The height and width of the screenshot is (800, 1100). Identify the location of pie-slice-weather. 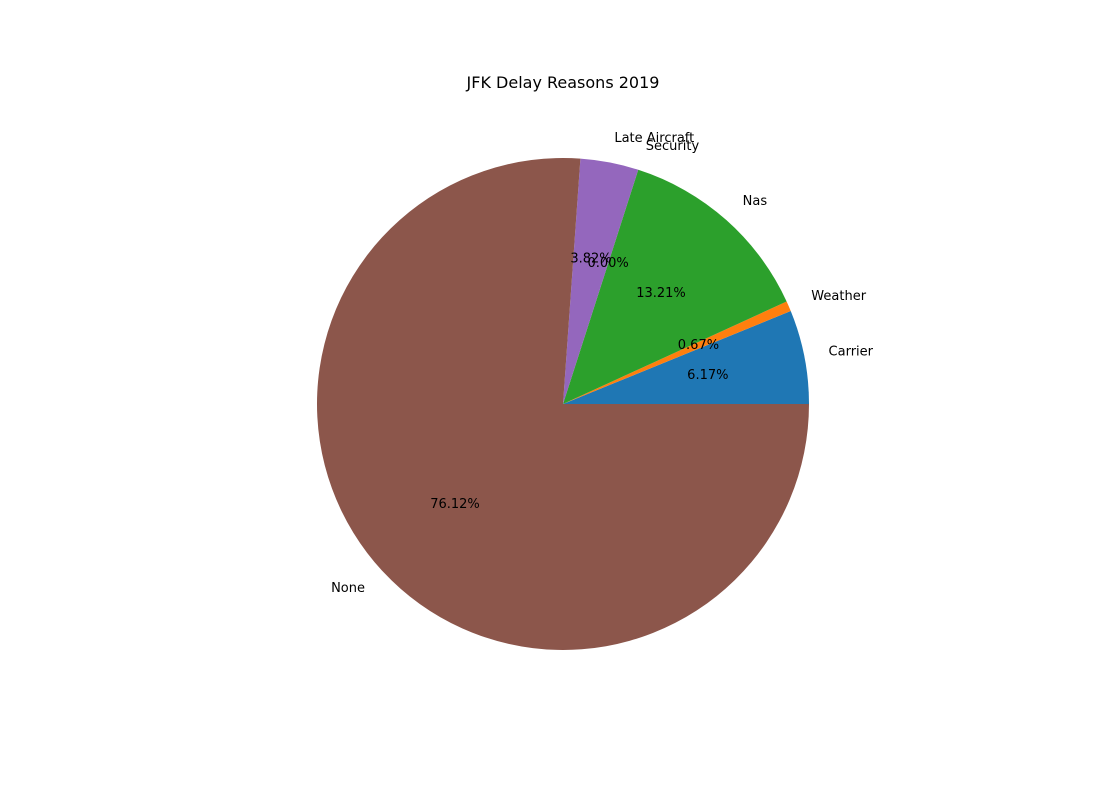
(677, 352).